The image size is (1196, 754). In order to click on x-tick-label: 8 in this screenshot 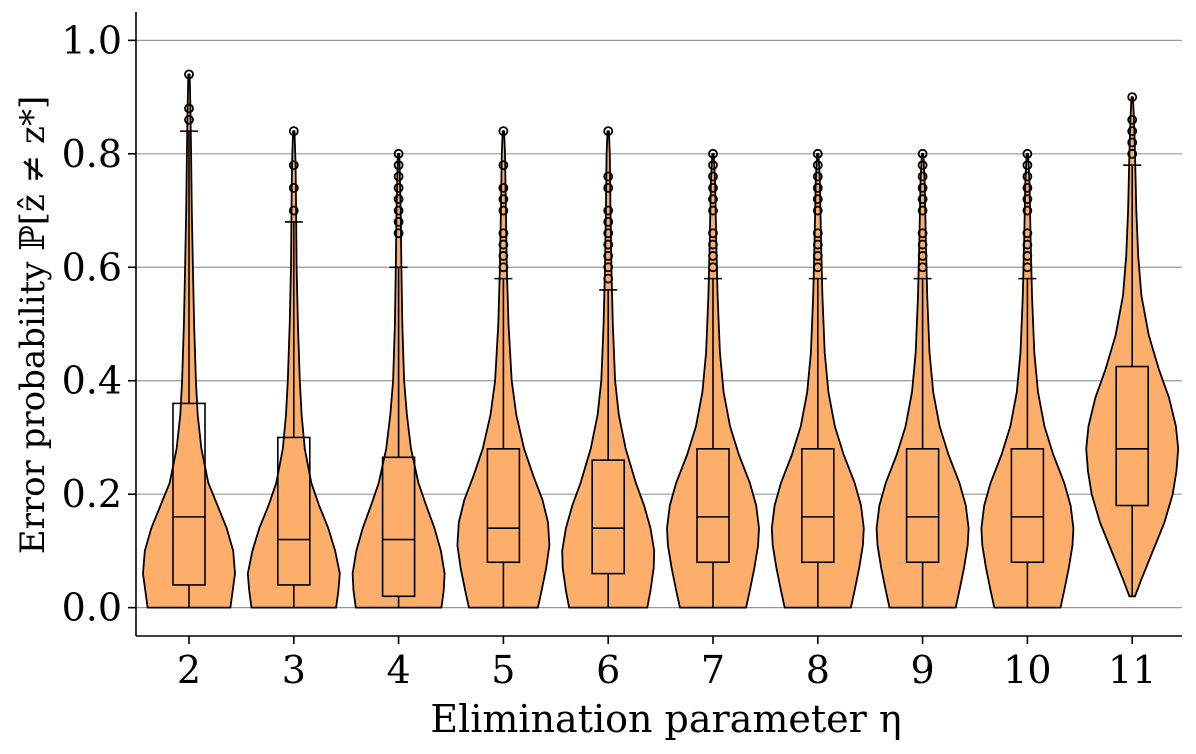, I will do `click(818, 670)`.